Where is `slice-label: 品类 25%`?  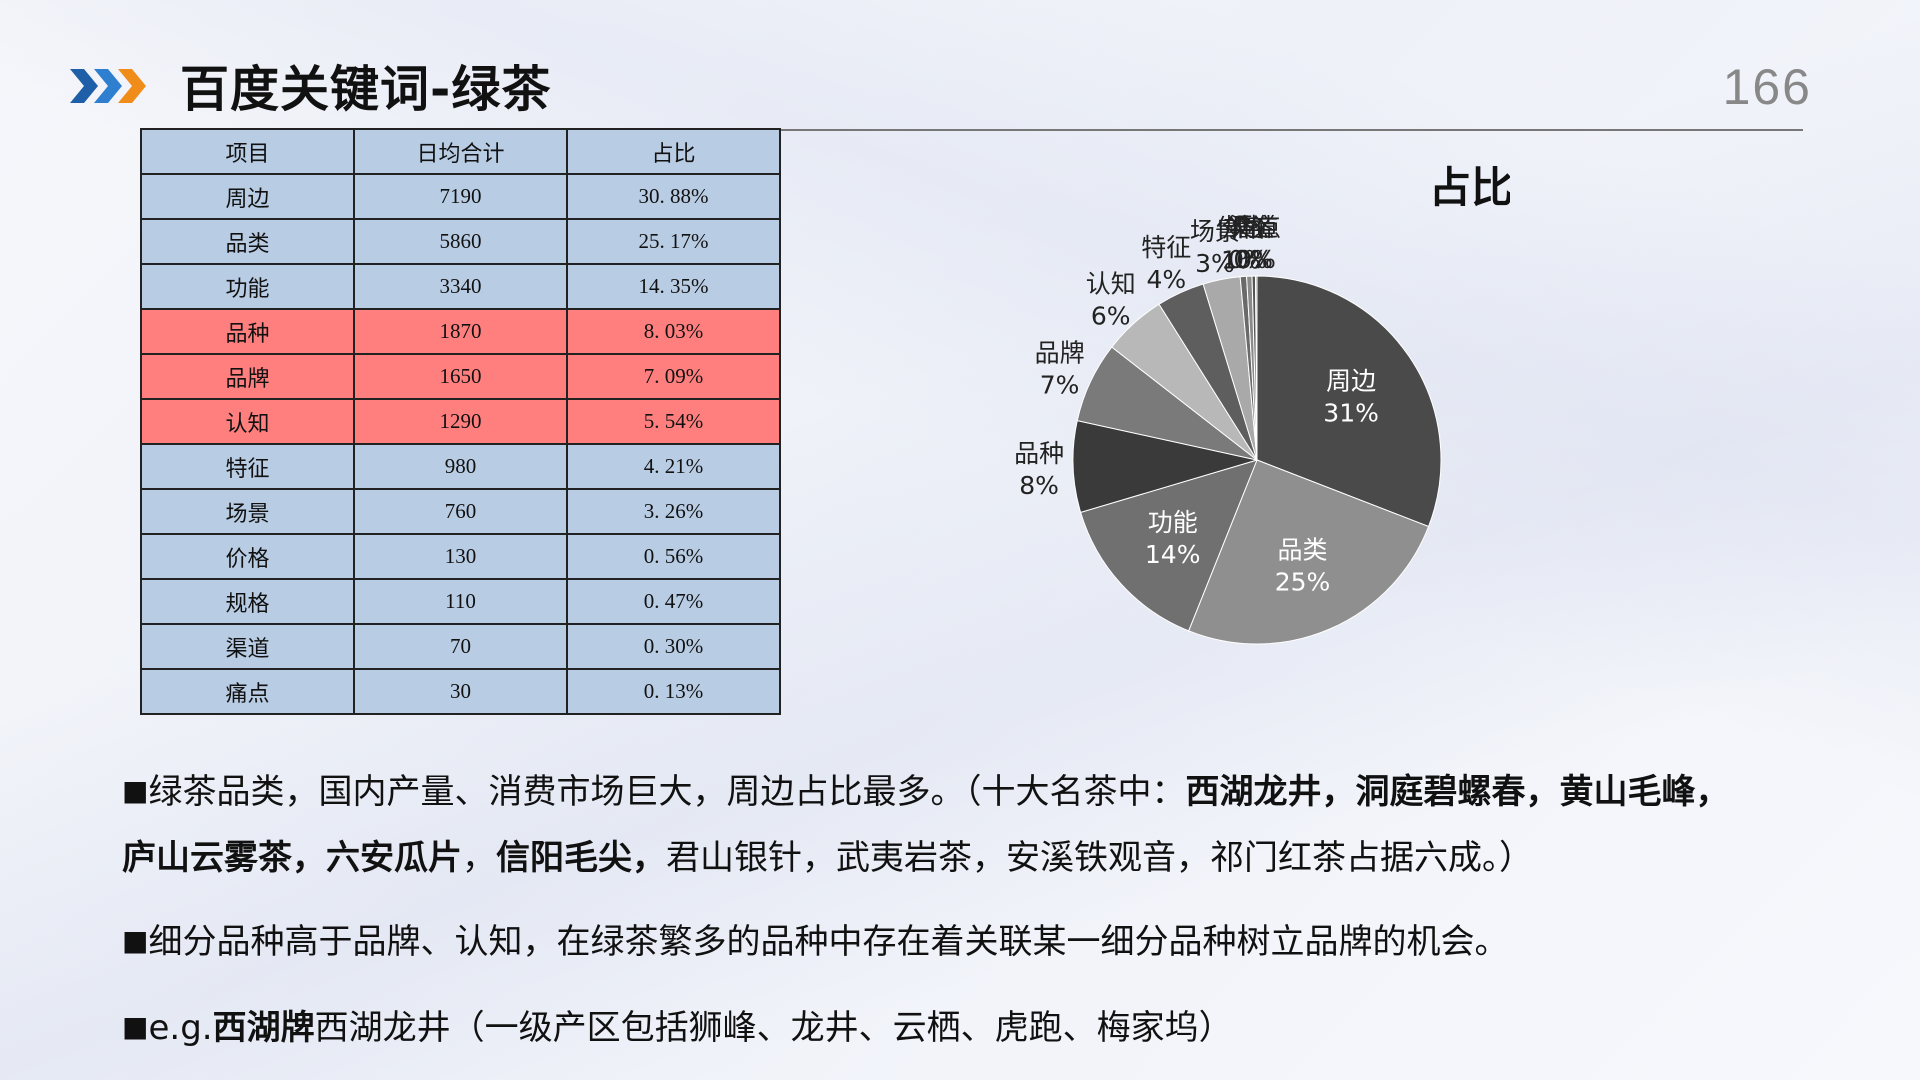
slice-label: 品类 25% is located at coordinates (1303, 566).